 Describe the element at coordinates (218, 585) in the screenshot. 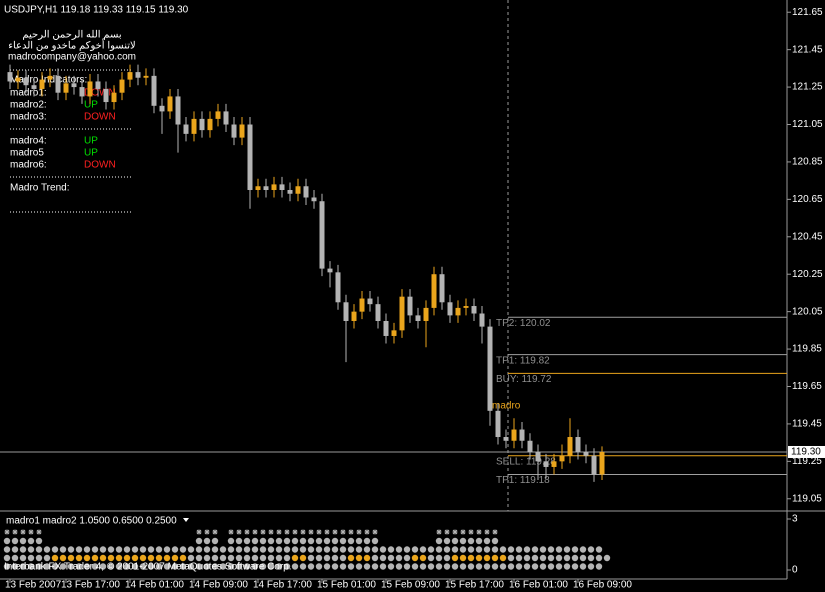

I see `x-tick-label: 14 Feb 09:00` at that location.